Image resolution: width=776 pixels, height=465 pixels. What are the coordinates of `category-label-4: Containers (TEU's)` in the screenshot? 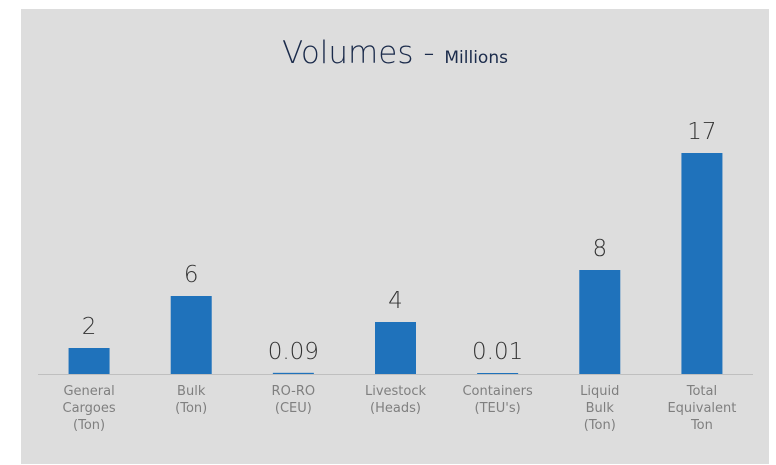 It's located at (497, 400).